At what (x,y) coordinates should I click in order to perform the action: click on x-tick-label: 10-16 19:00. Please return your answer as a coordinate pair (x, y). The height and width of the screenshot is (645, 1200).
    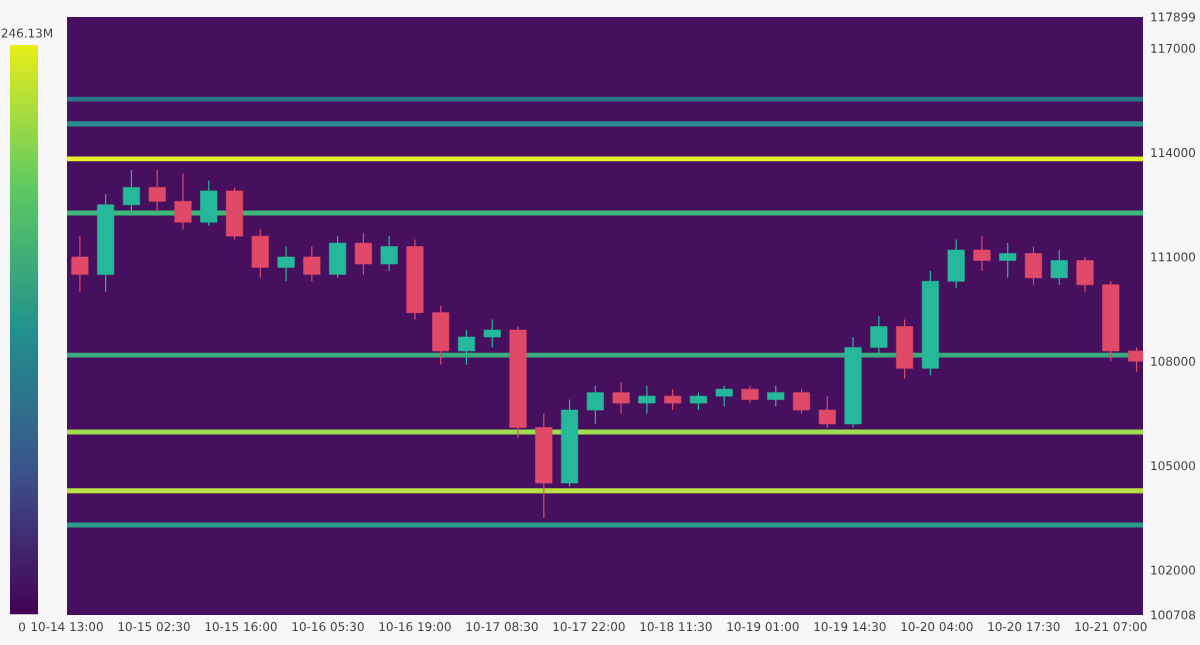
    Looking at the image, I should click on (415, 627).